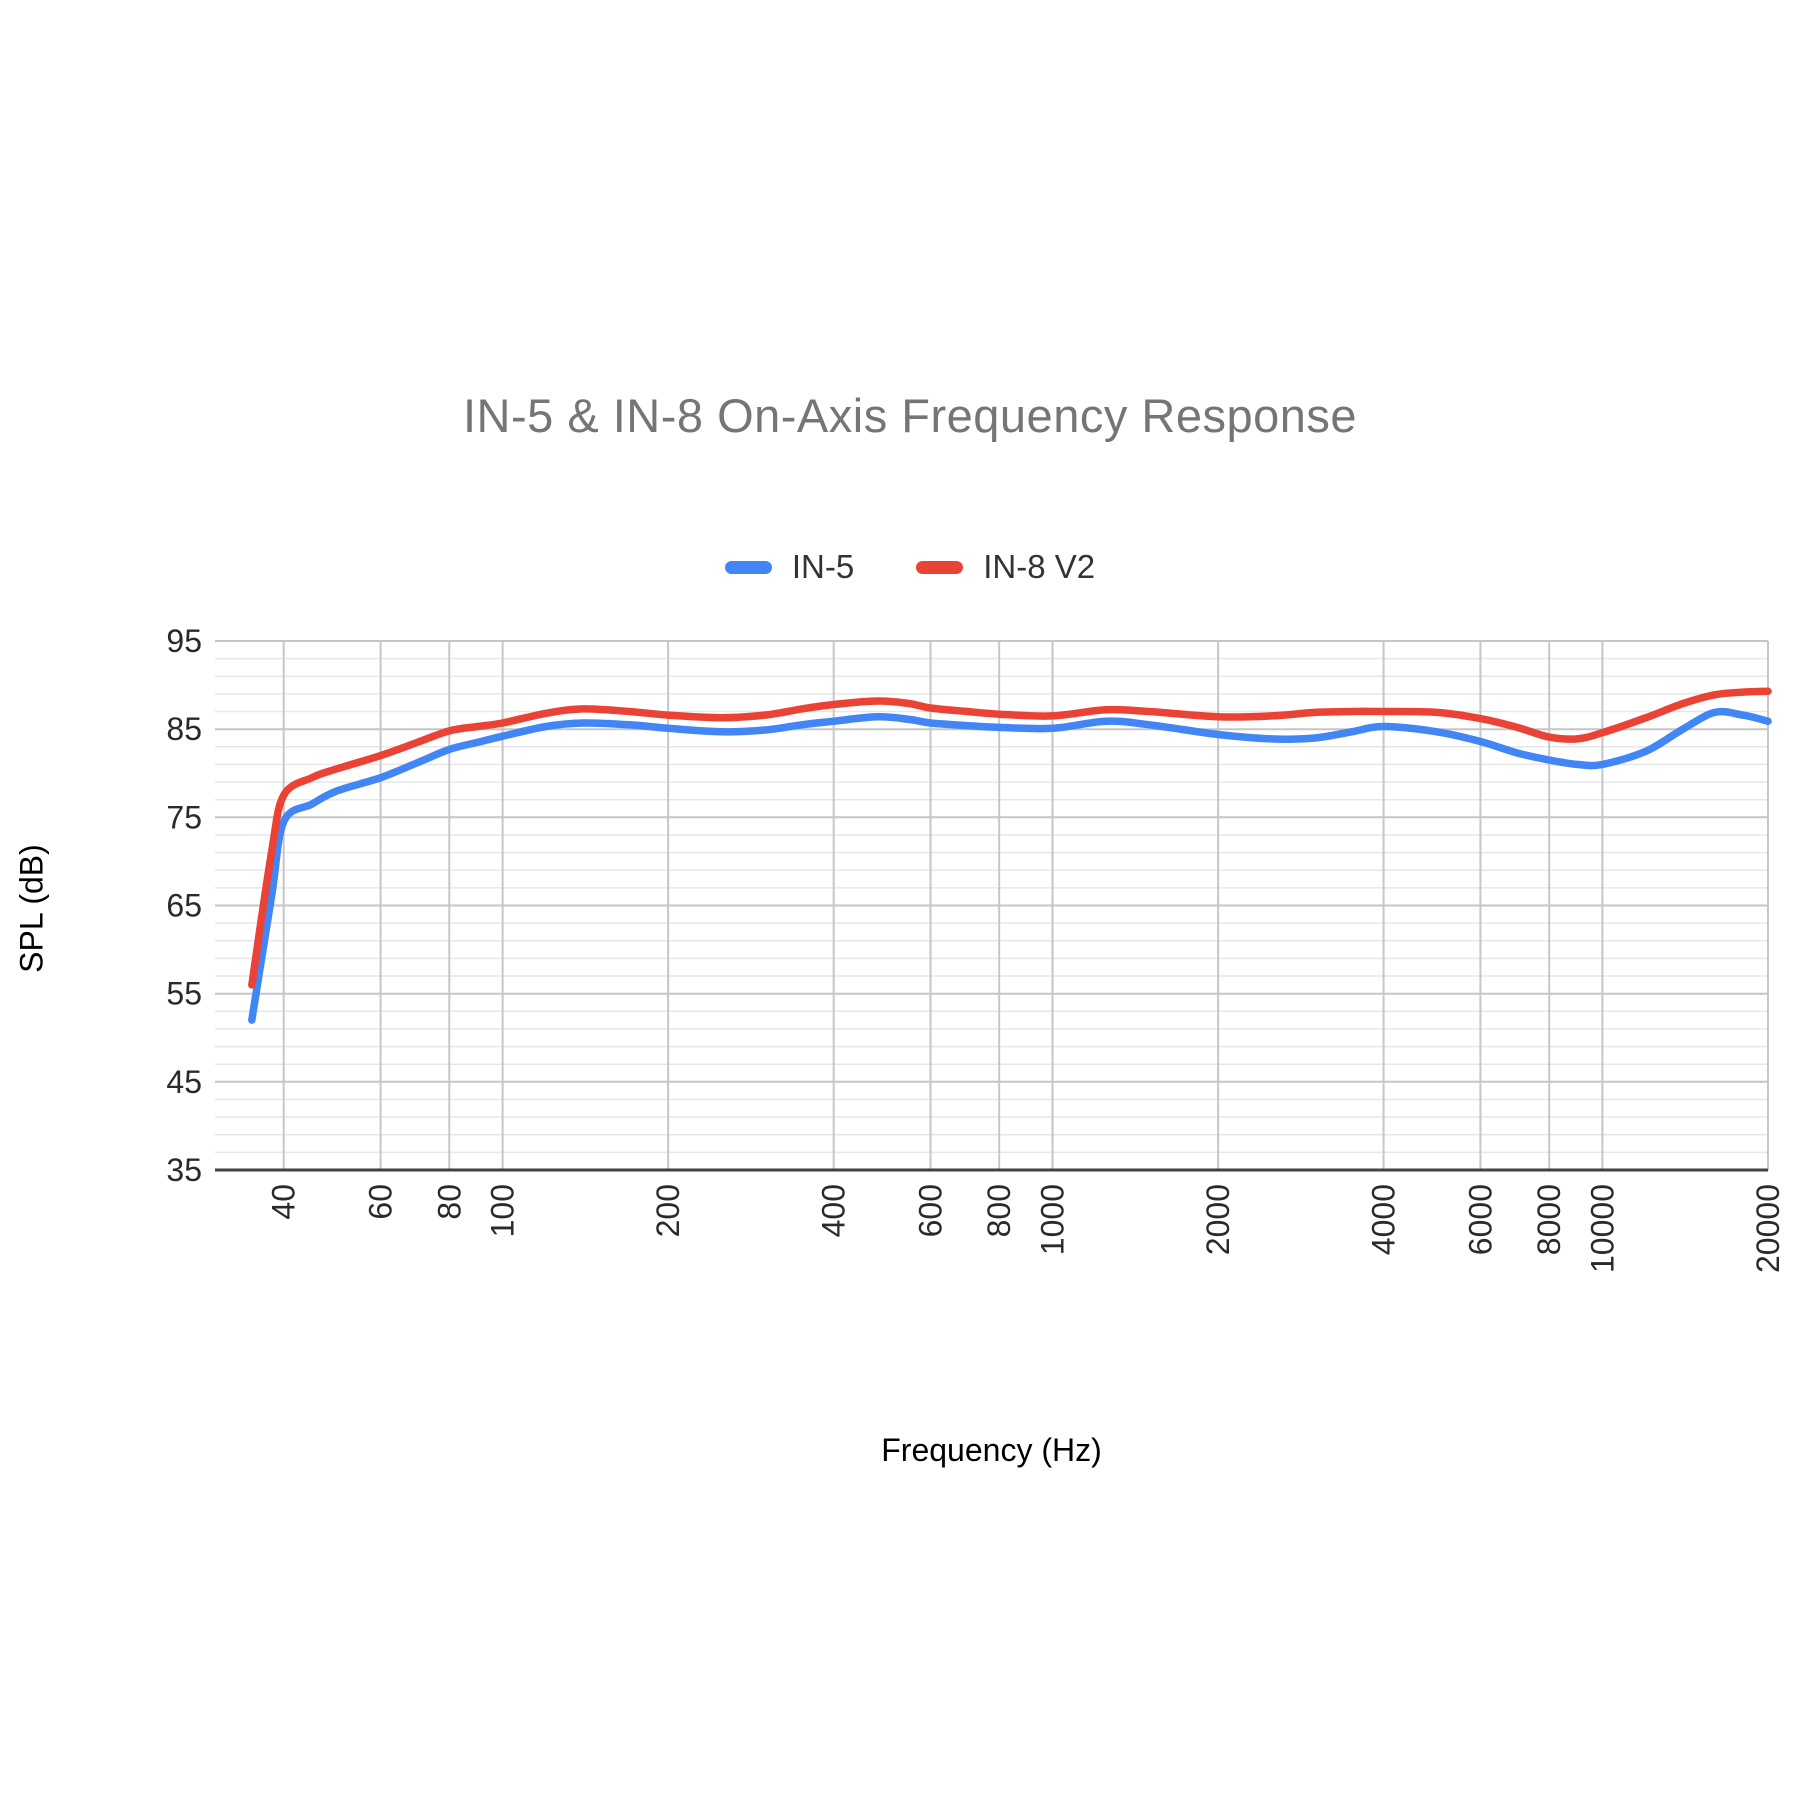  I want to click on y-tick-label: 75, so click(184, 817).